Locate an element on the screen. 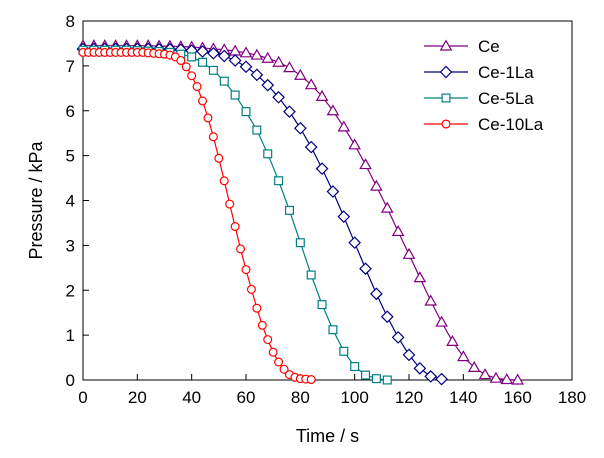 This screenshot has width=604, height=458. y-axis-title: Pressure / kPa is located at coordinates (36, 199).